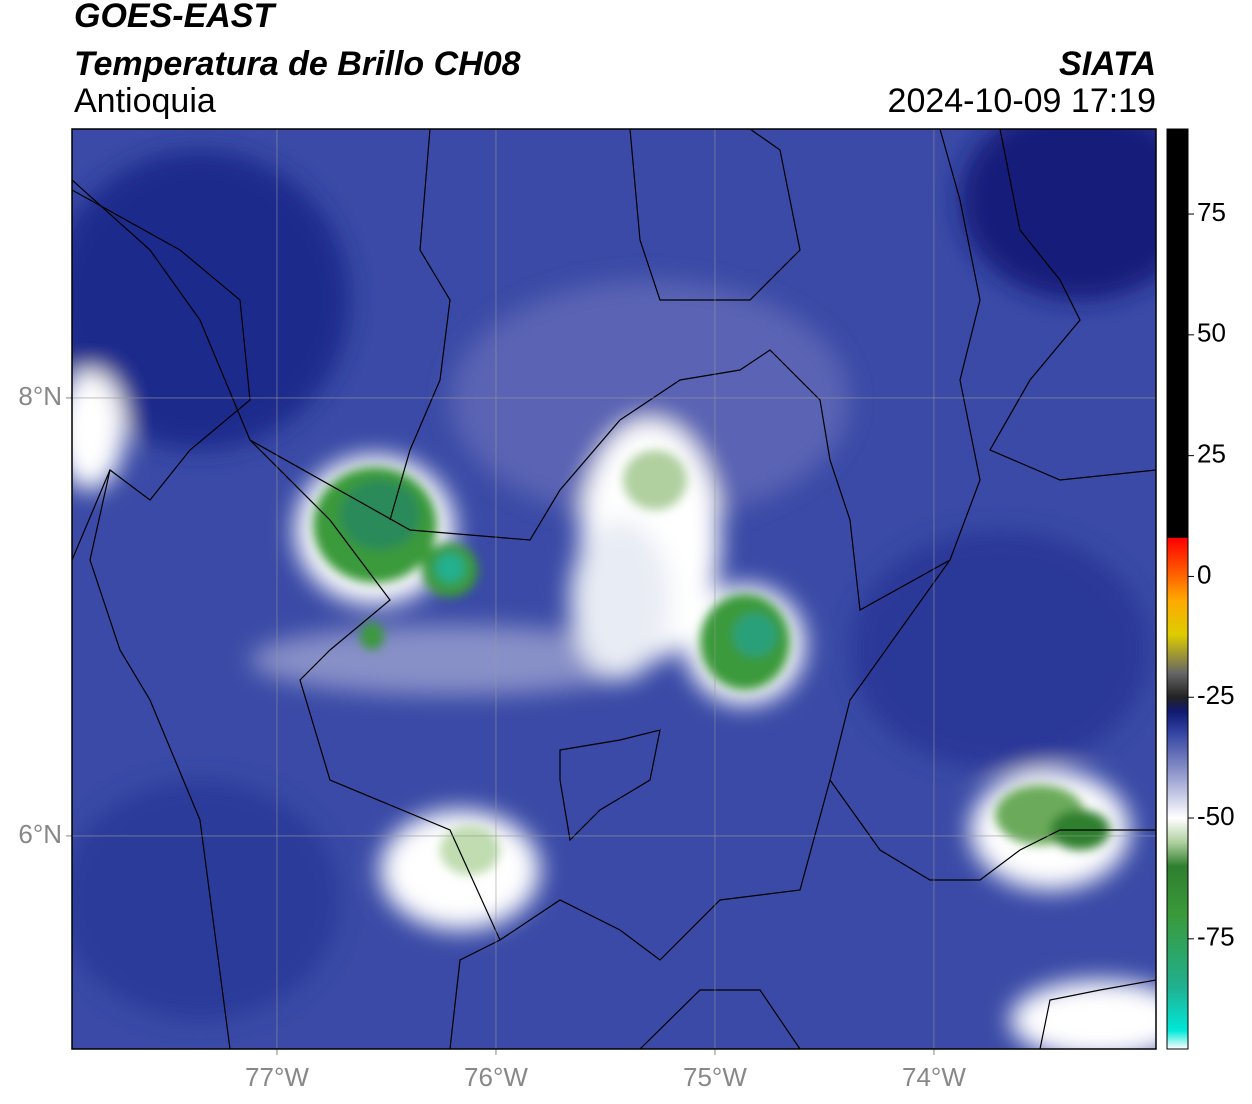  What do you see at coordinates (1177, 589) in the screenshot?
I see `colorbar-fill` at bounding box center [1177, 589].